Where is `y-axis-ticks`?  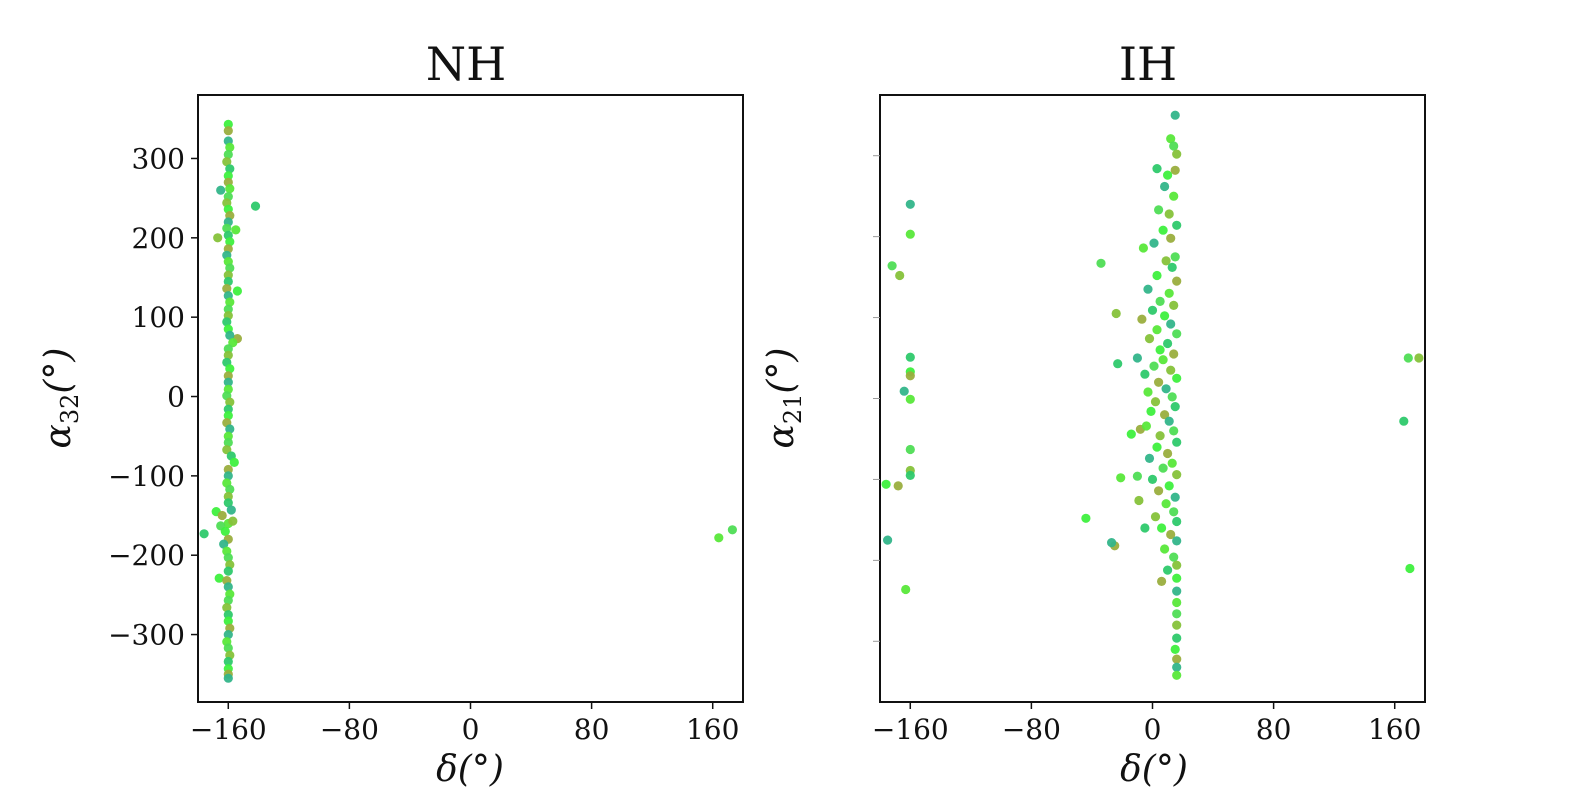
y-axis-ticks is located at coordinates (876, 398).